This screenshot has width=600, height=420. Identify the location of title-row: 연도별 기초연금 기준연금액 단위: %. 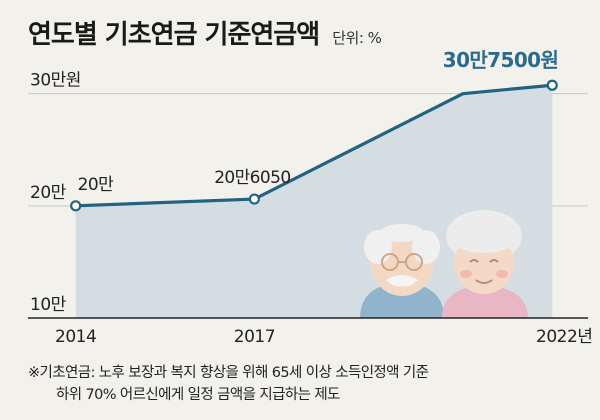
(205, 32).